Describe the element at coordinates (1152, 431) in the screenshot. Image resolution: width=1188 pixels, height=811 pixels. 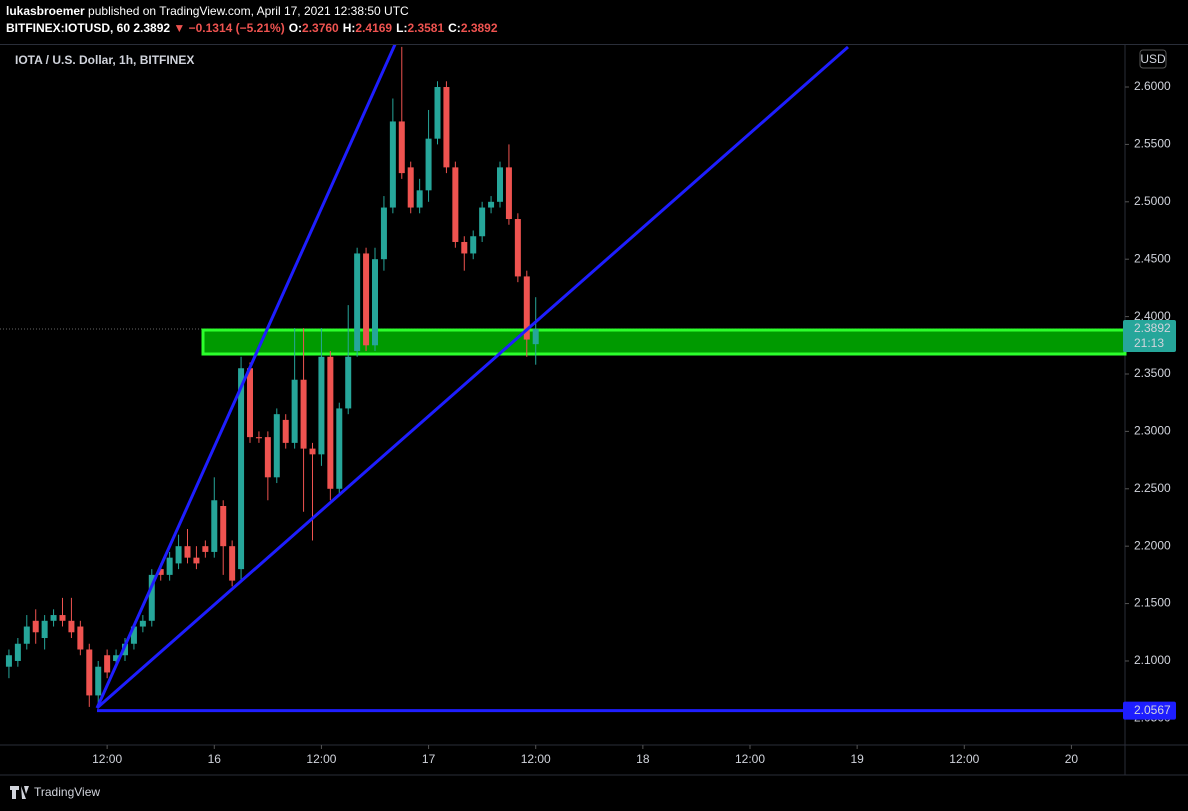
I see `y-tick-label: 2.3000` at that location.